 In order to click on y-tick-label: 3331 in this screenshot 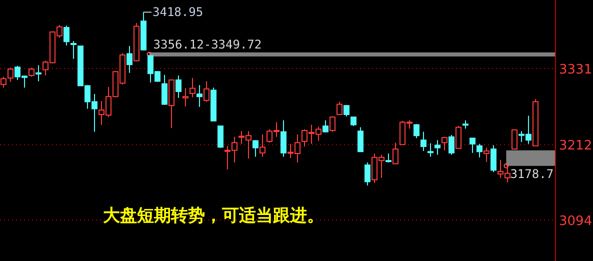, I will do `click(575, 70)`.